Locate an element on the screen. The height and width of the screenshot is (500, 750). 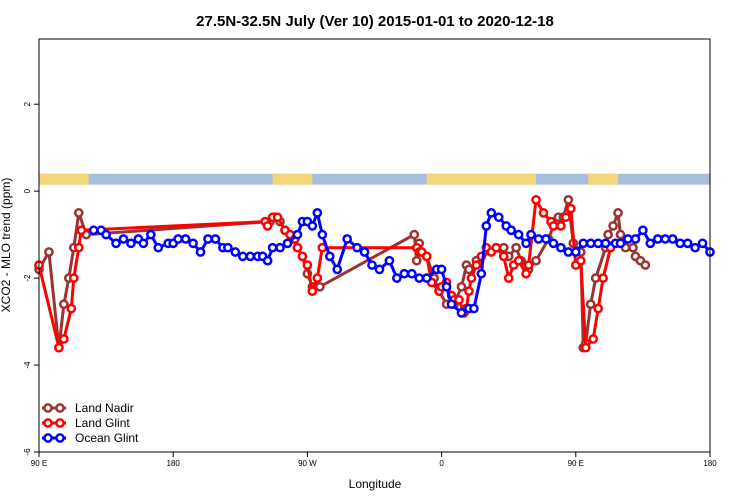
y-axis-label: XCO2 - MLO trend (ppm) is located at coordinates (6, 245).